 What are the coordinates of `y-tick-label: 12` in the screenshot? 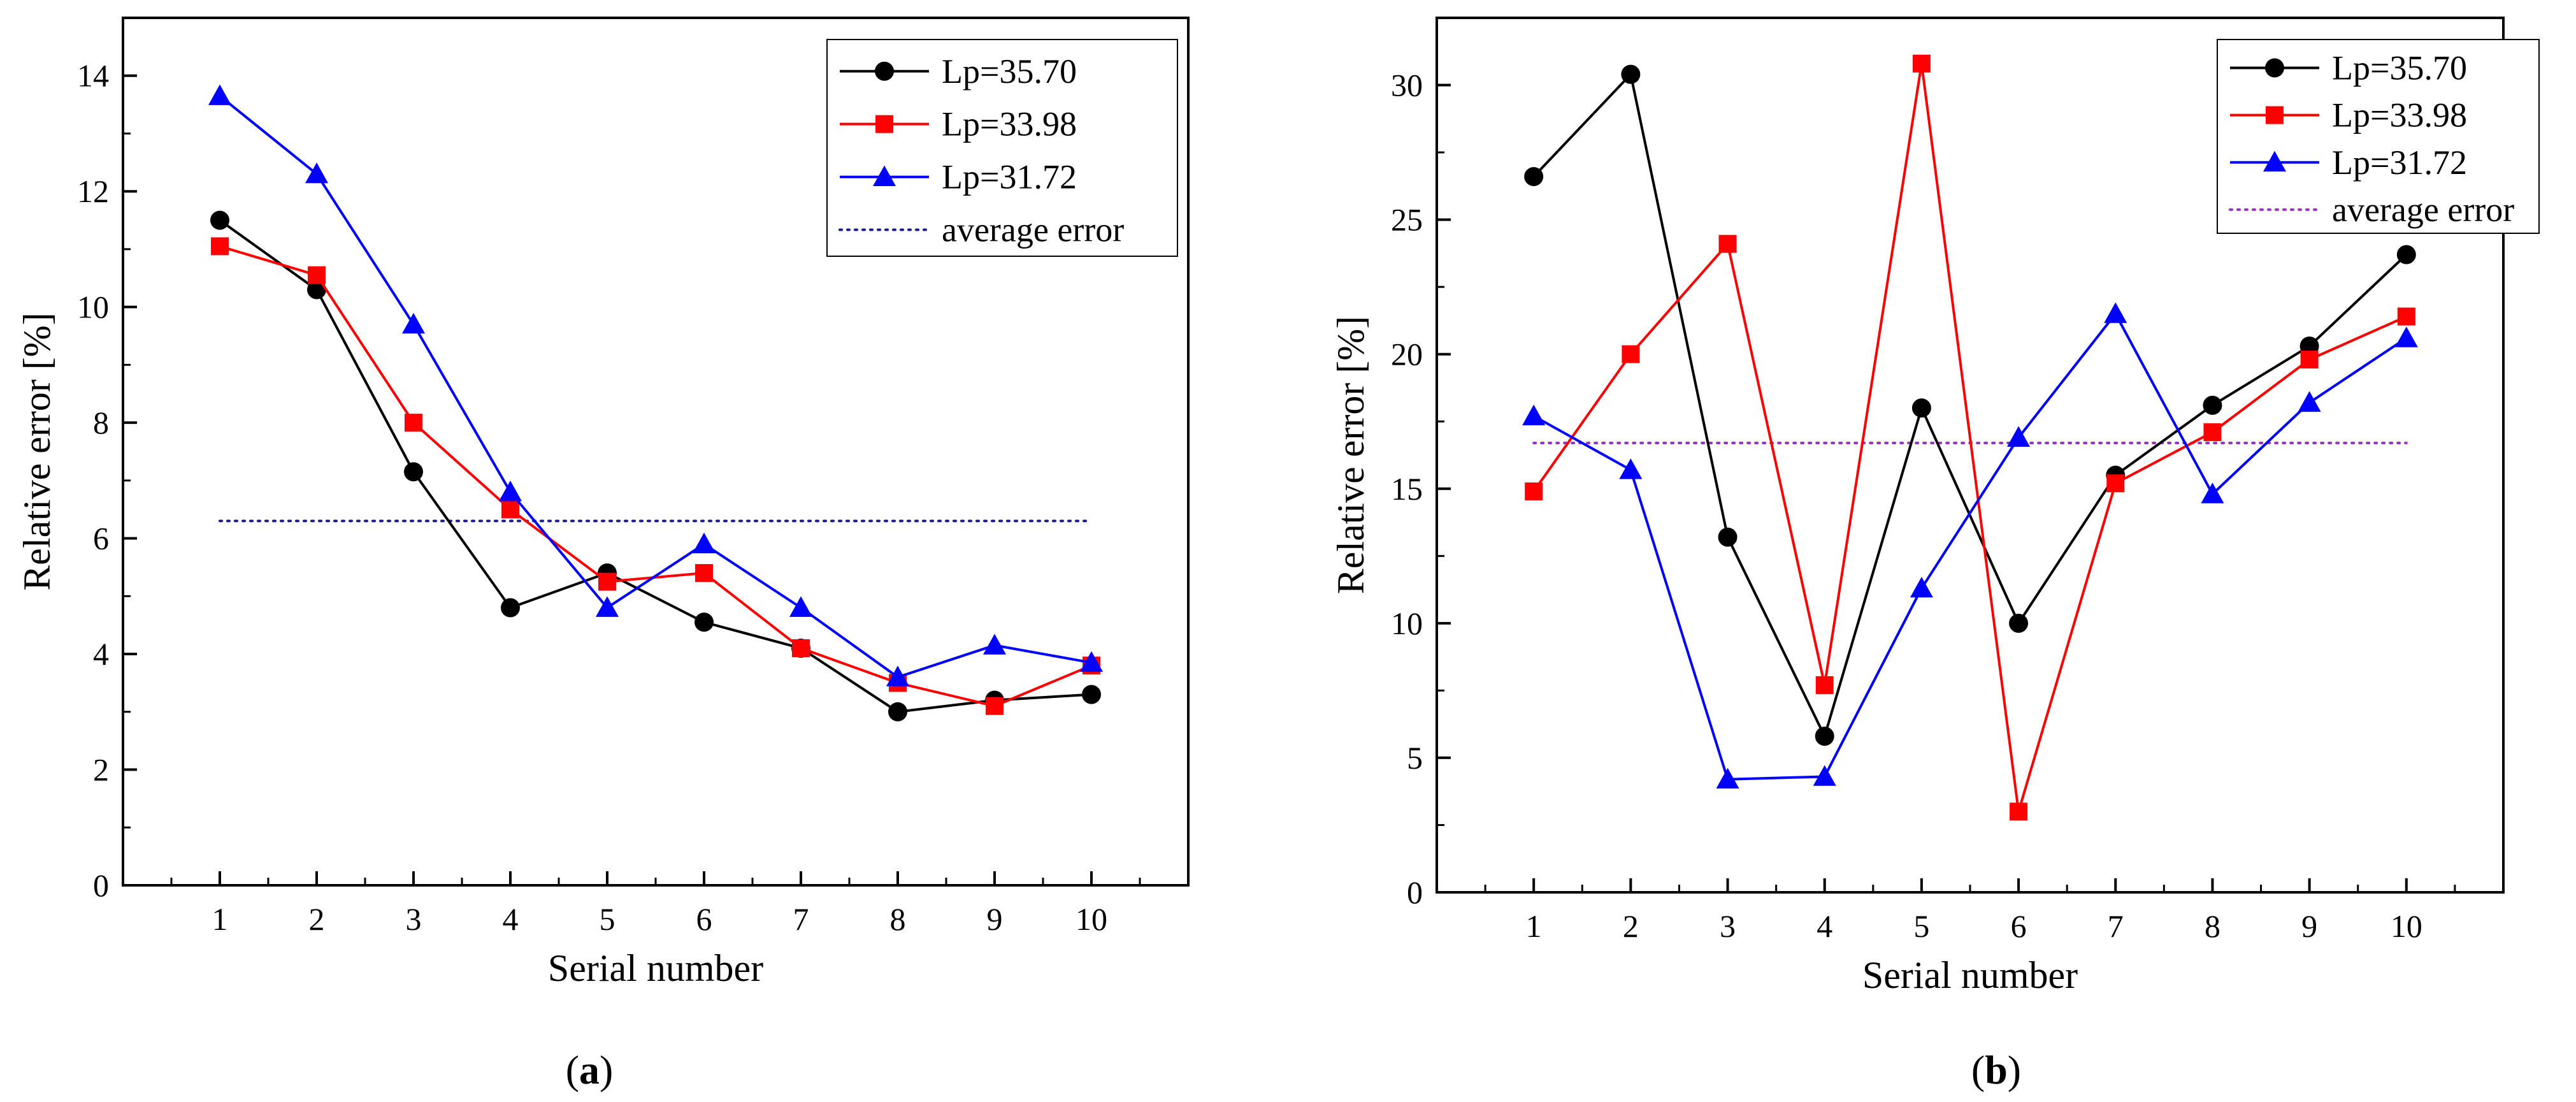 It's located at (93, 191).